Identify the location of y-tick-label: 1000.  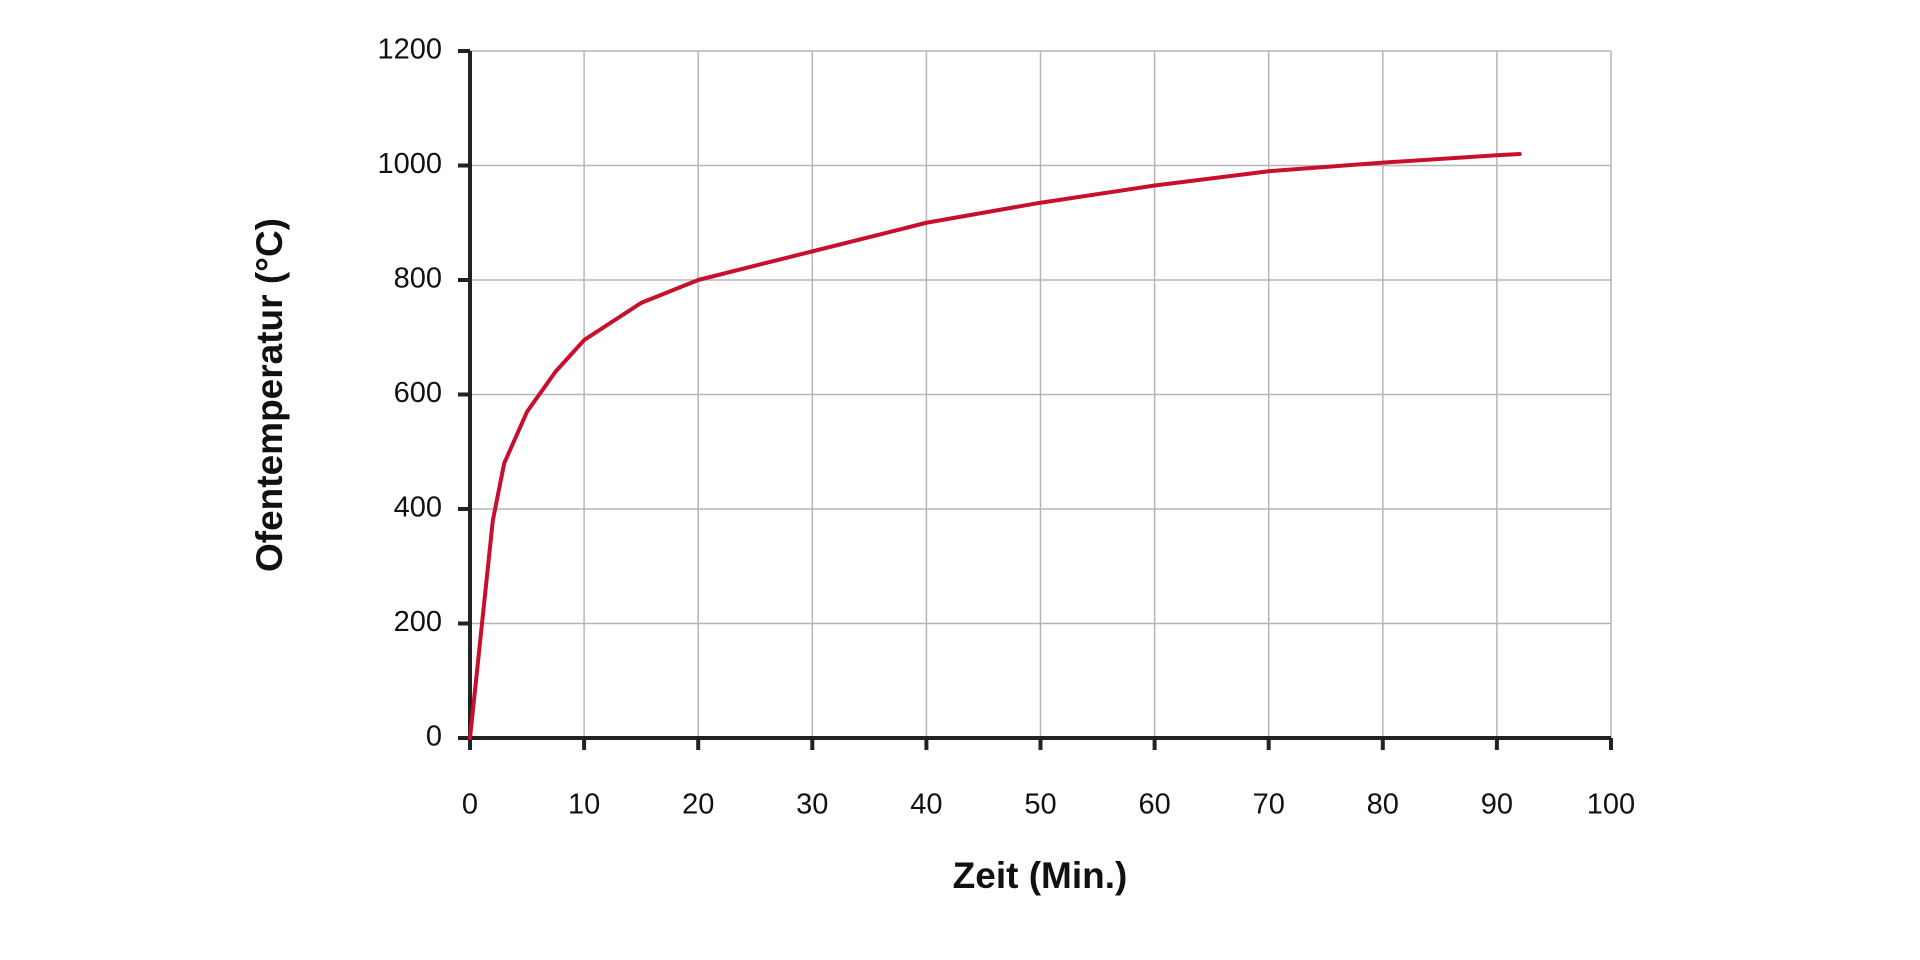
(409, 164).